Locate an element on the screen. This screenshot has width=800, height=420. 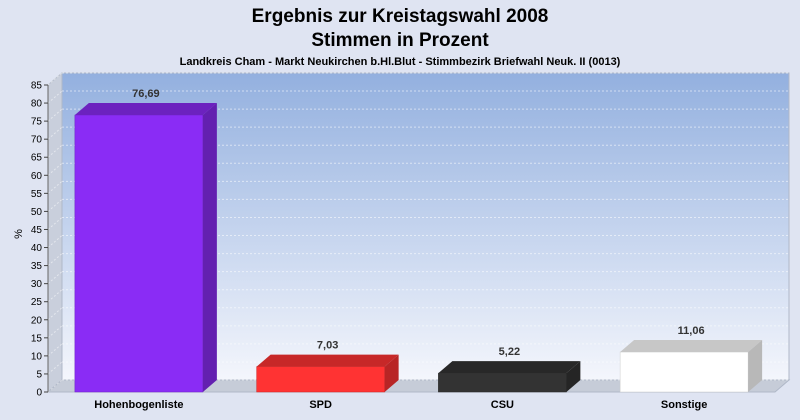
x-tick-label: CSU is located at coordinates (502, 405).